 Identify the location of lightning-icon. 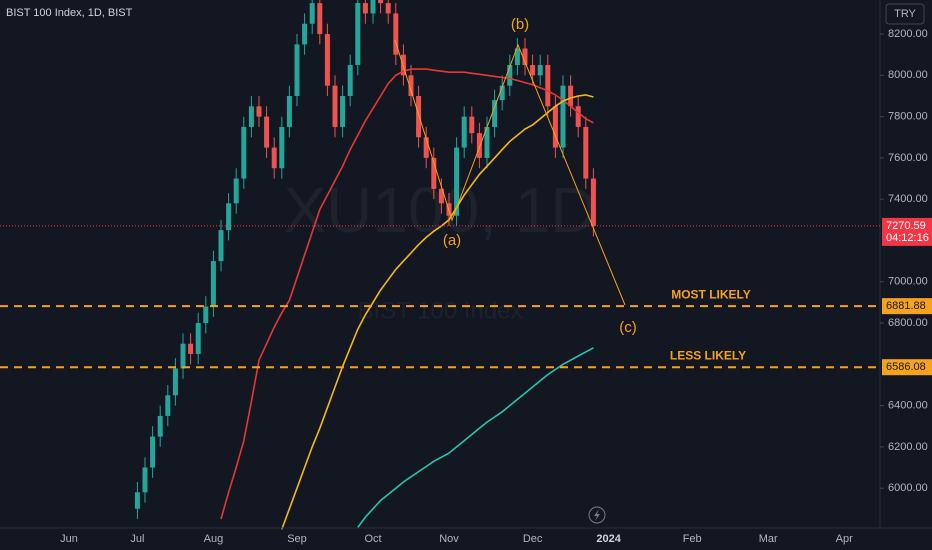
(597, 515).